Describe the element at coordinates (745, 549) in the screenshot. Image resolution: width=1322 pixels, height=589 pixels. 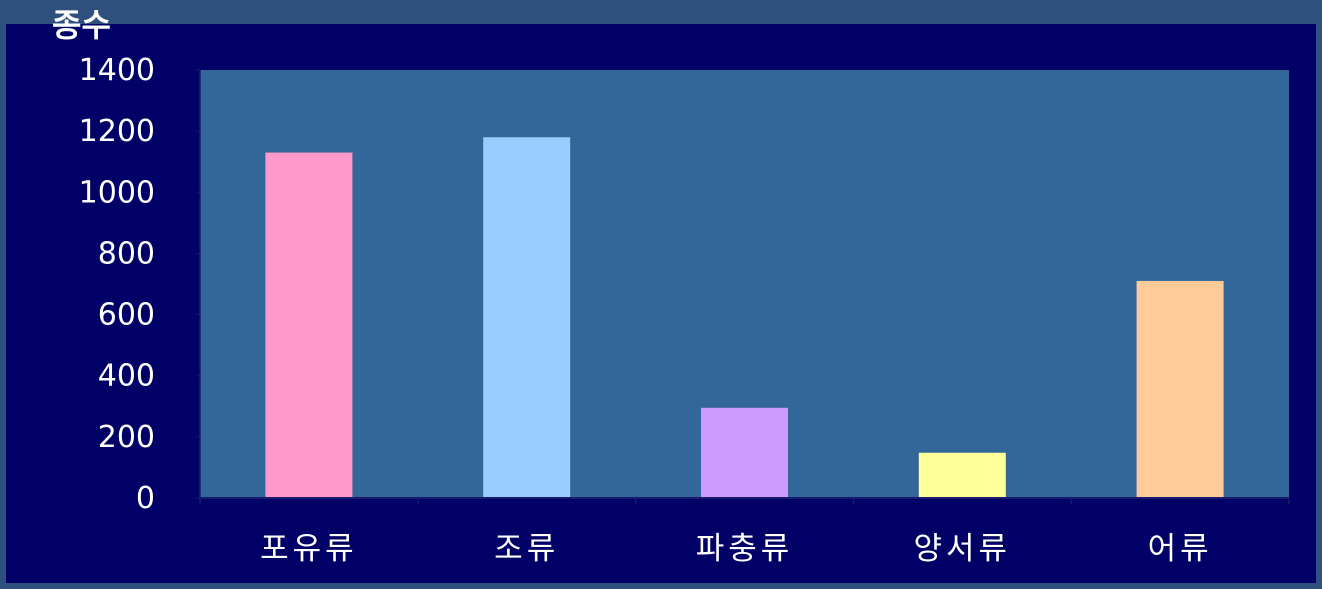
I see `x-tick-label: 파충류` at that location.